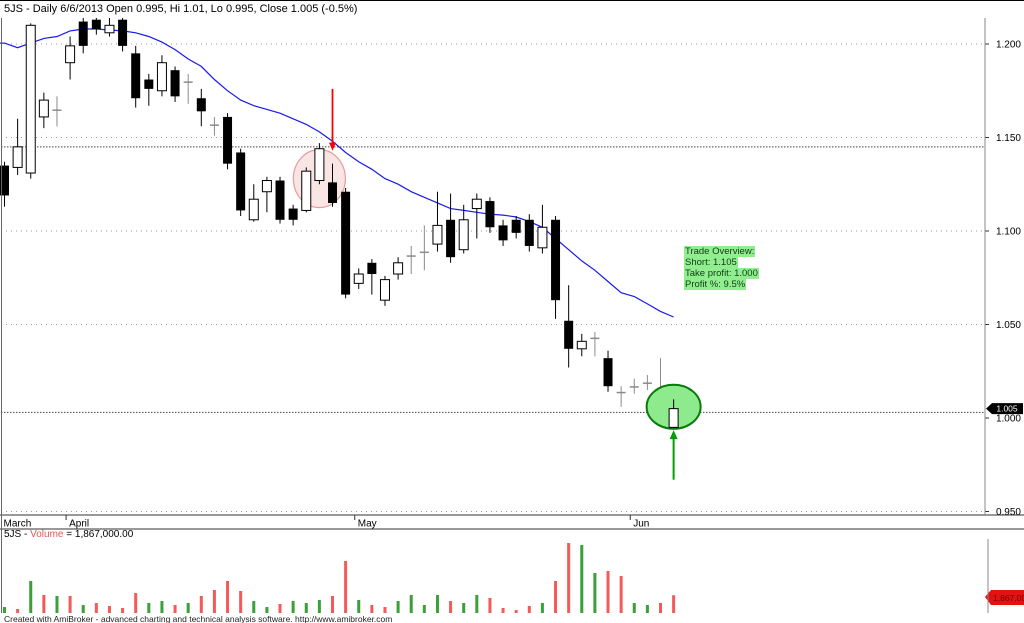 The image size is (1024, 623). What do you see at coordinates (512, 522) in the screenshot?
I see `date-axis: March April May Jun` at bounding box center [512, 522].